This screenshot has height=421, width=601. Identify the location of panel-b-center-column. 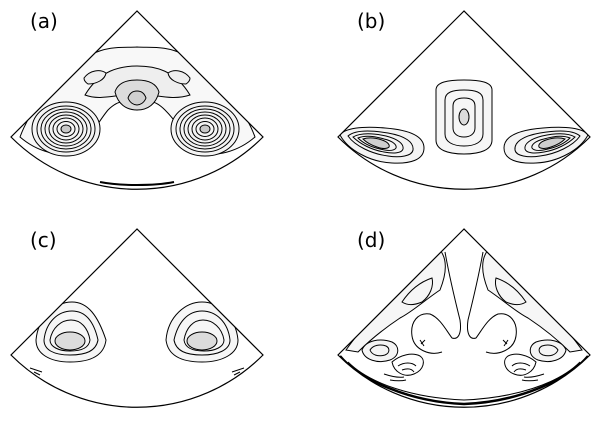
(464, 117).